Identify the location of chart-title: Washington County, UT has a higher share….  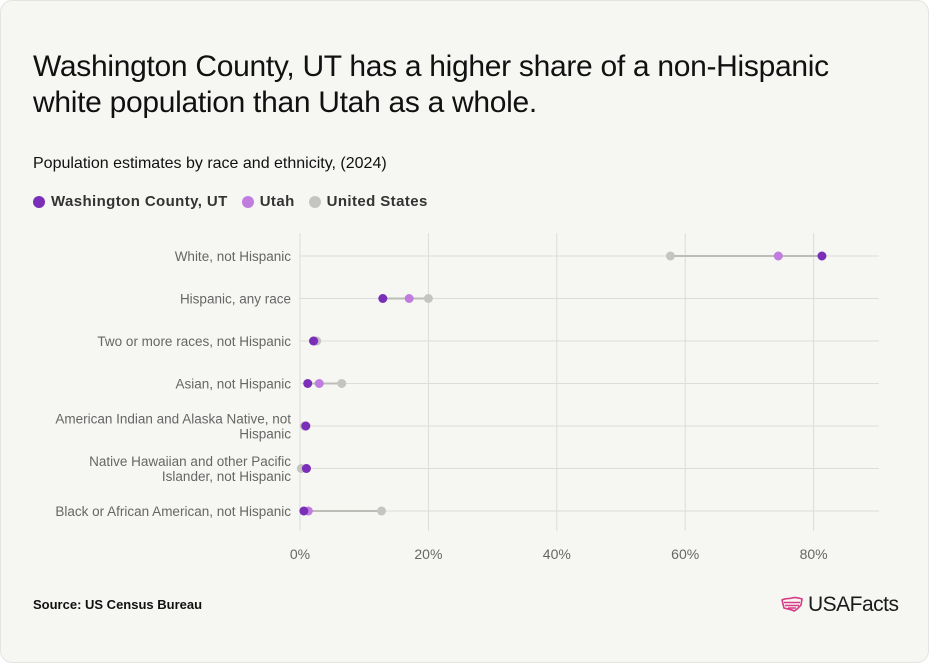
(431, 84).